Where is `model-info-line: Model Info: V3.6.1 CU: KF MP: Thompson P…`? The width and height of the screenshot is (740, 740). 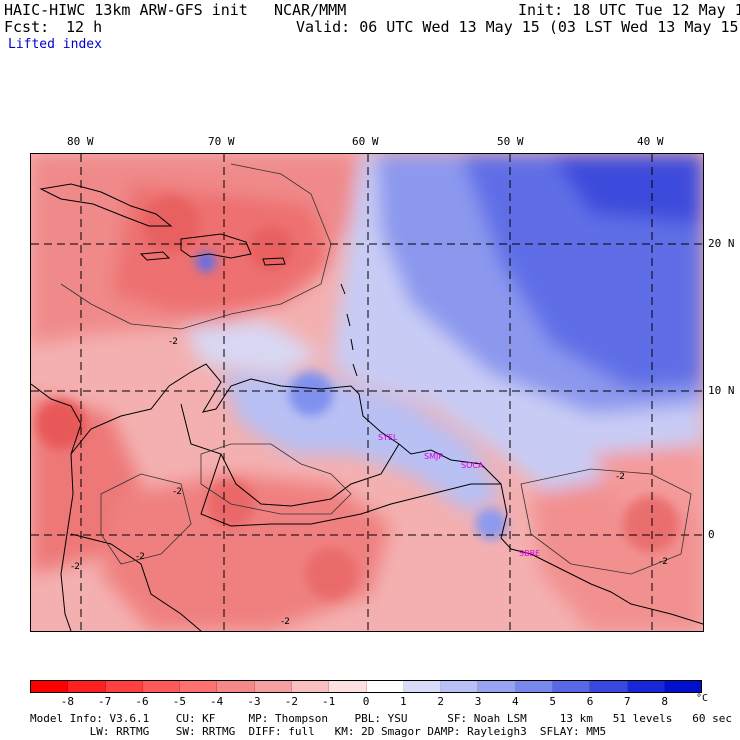 model-info-line: Model Info: V3.6.1 CU: KF MP: Thompson P… is located at coordinates (381, 718).